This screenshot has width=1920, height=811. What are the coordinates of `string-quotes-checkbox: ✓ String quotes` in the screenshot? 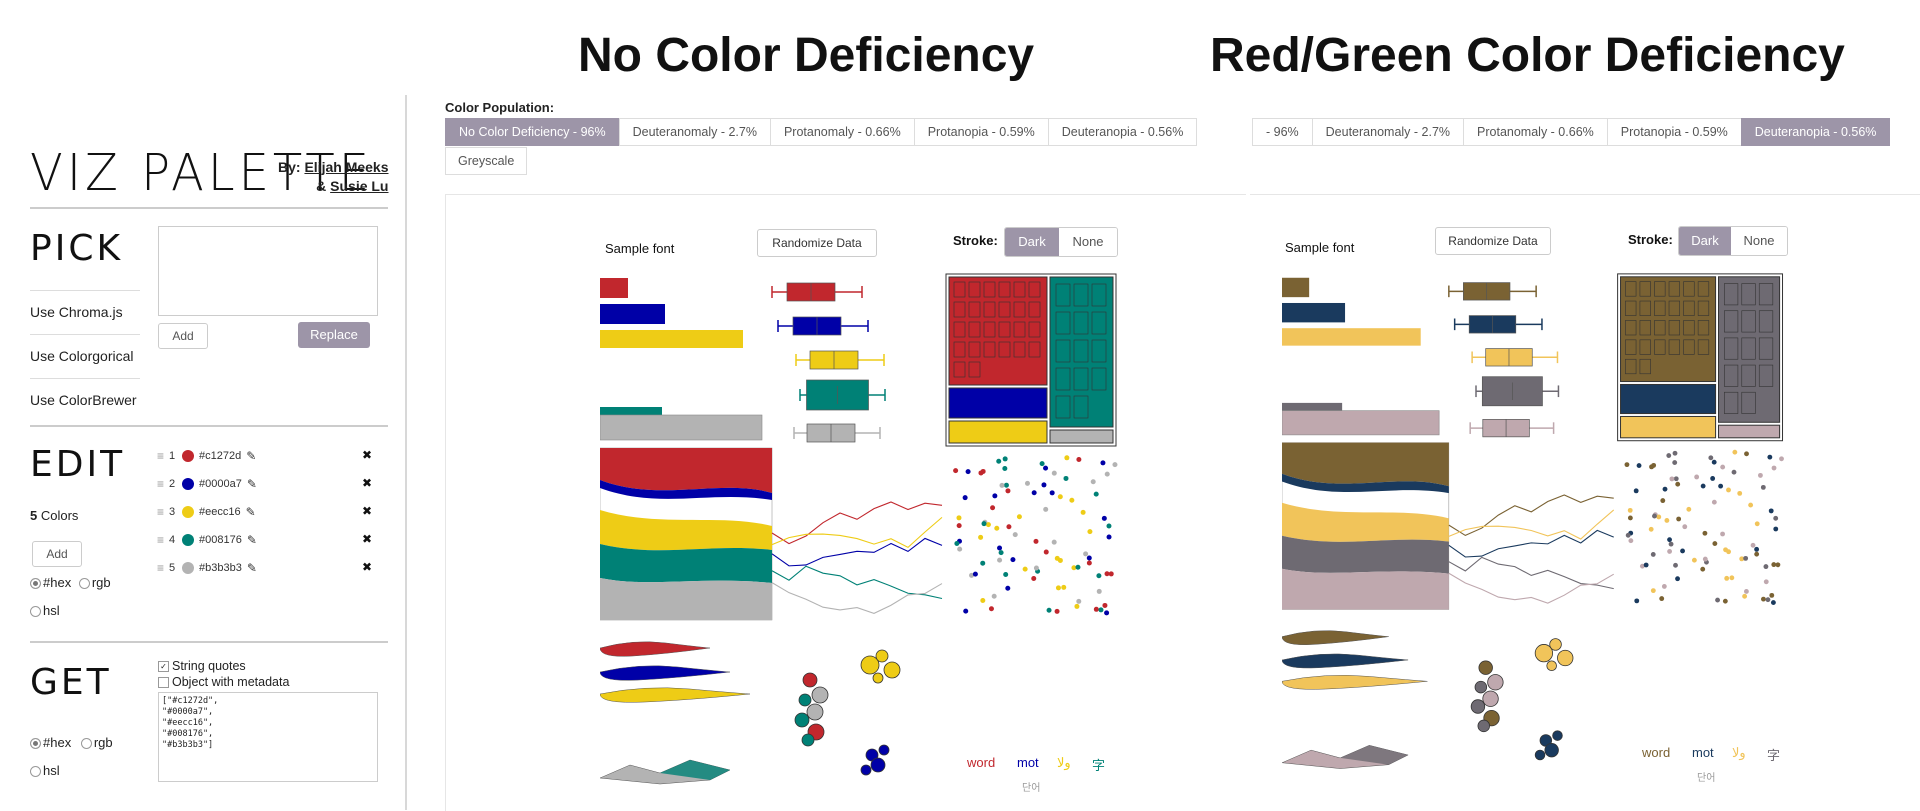 It's located at (202, 666).